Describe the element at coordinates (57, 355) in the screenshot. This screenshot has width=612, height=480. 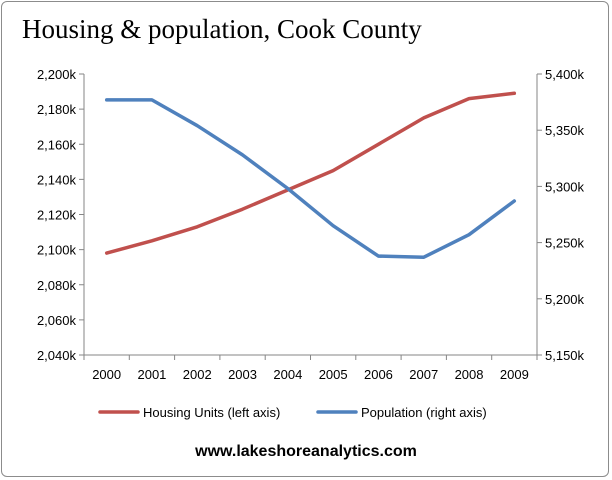
I see `left-tick-label: 2,040k` at that location.